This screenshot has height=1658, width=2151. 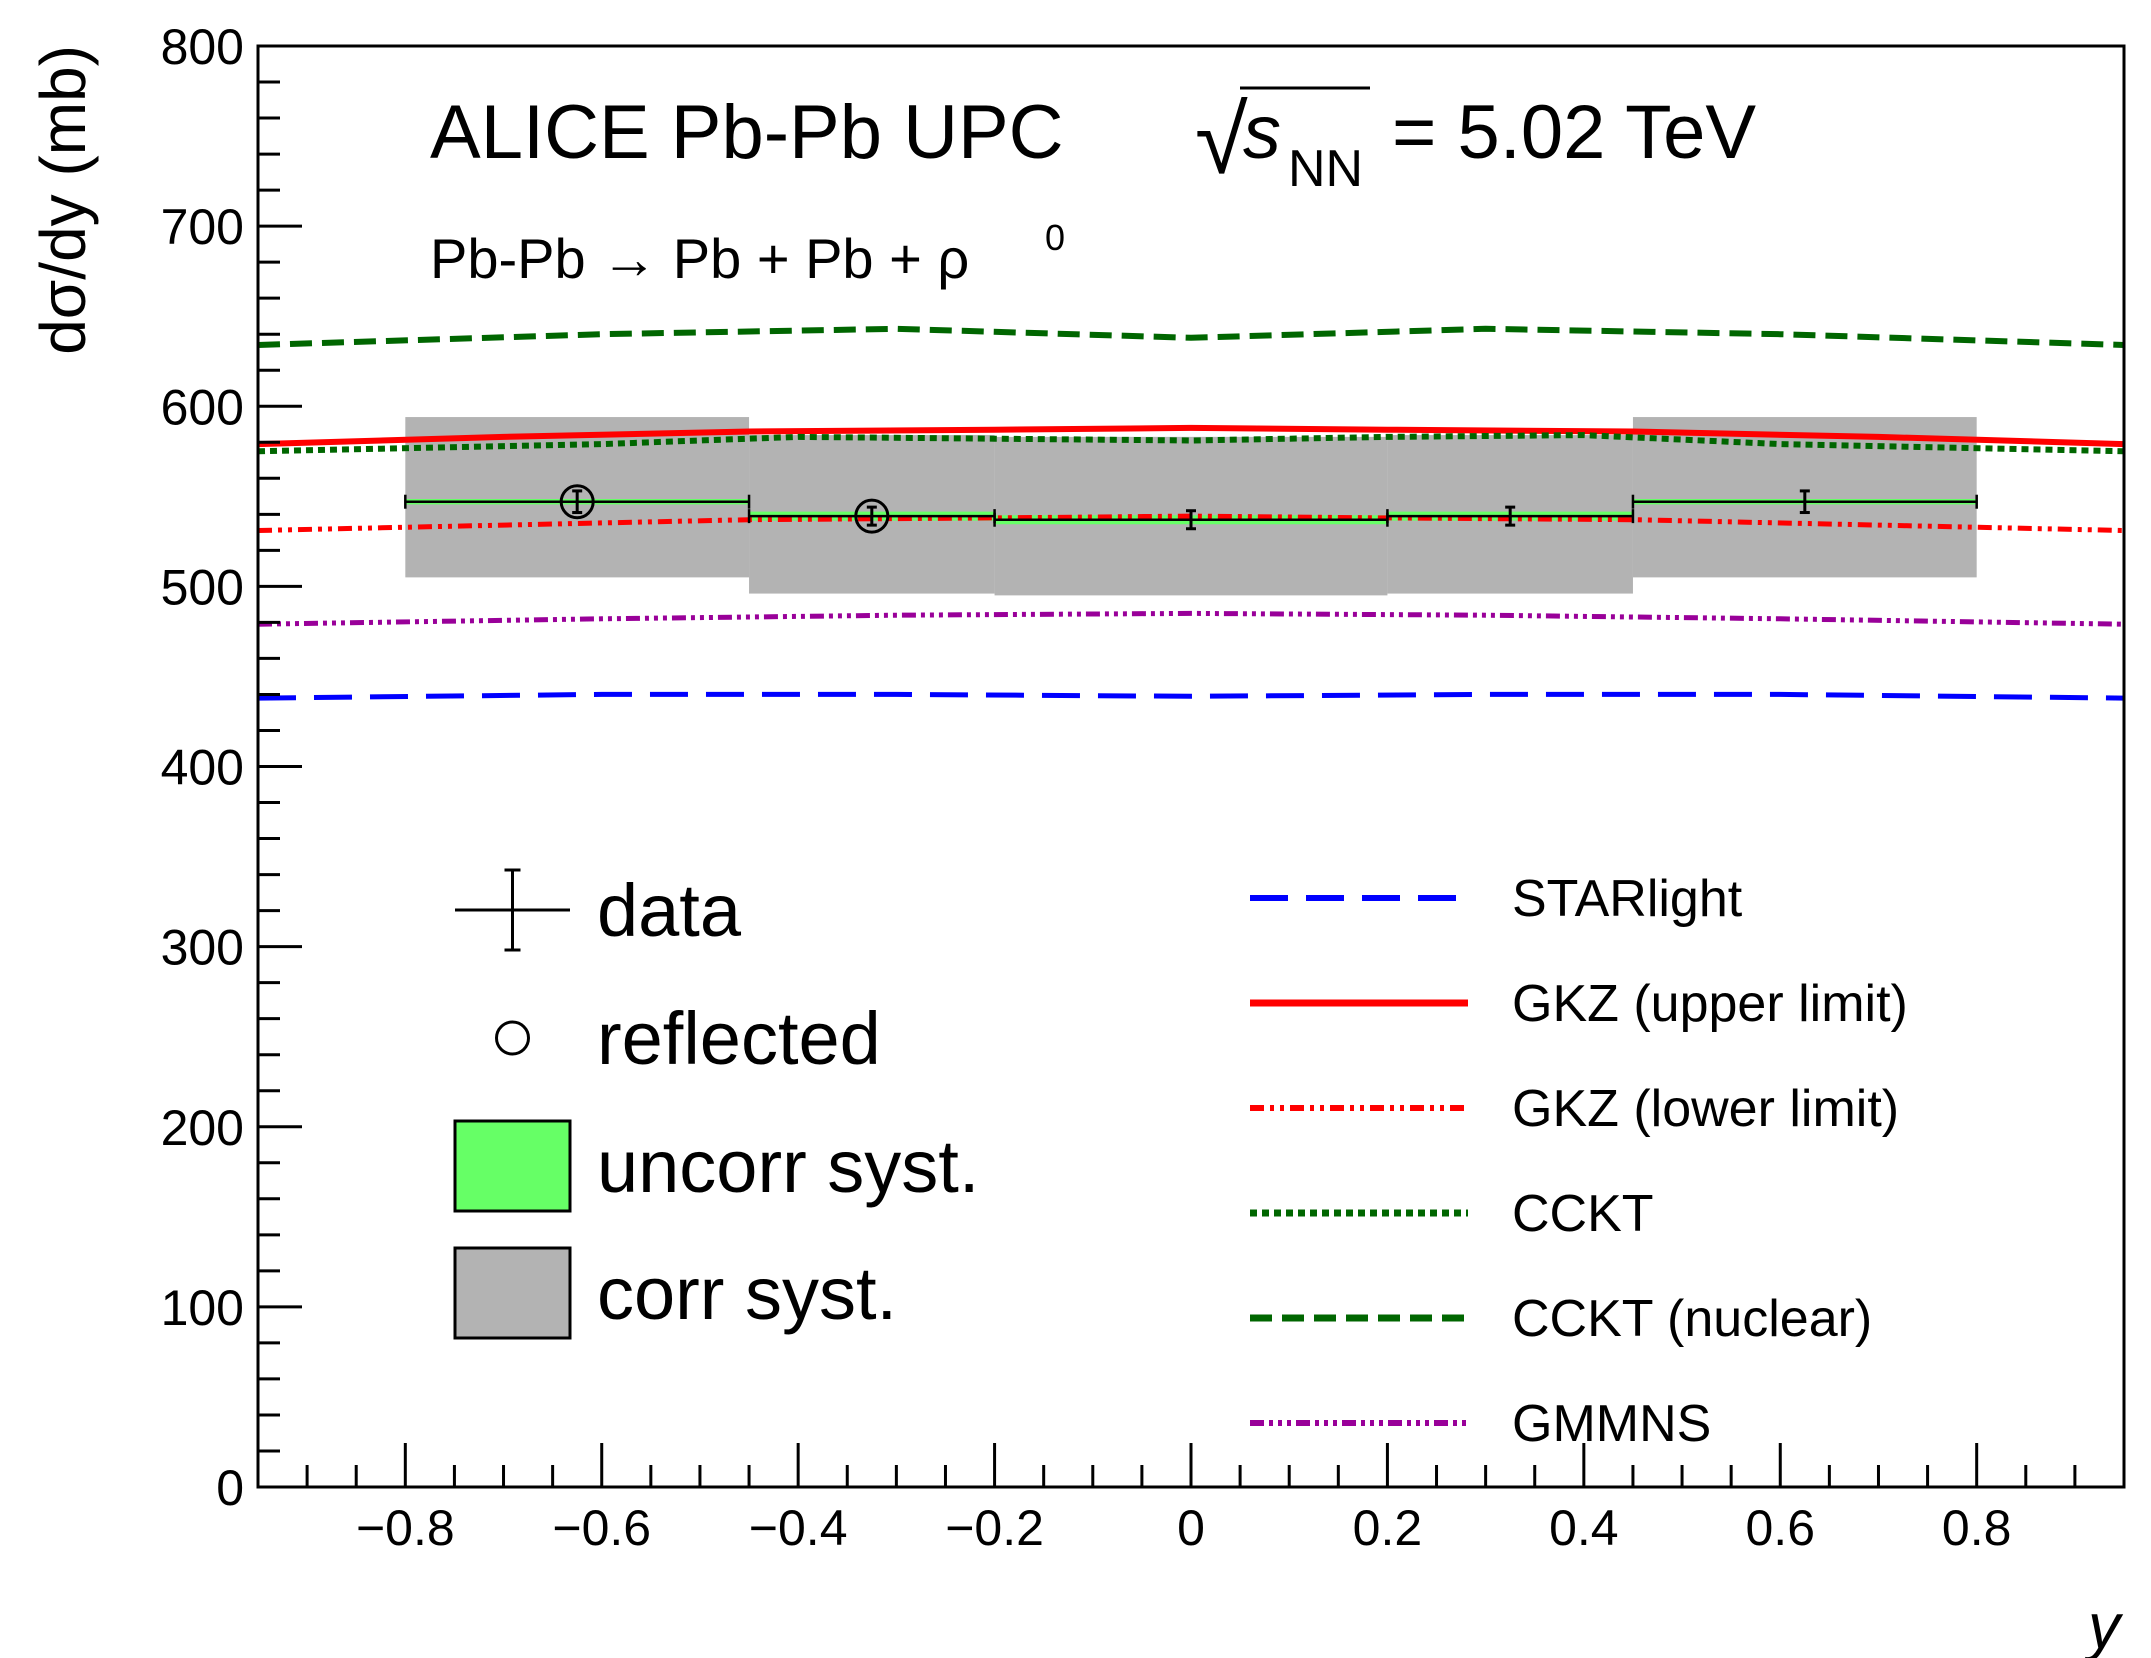 What do you see at coordinates (1221, 140) in the screenshot?
I see `title-sqrt-symbol: √` at bounding box center [1221, 140].